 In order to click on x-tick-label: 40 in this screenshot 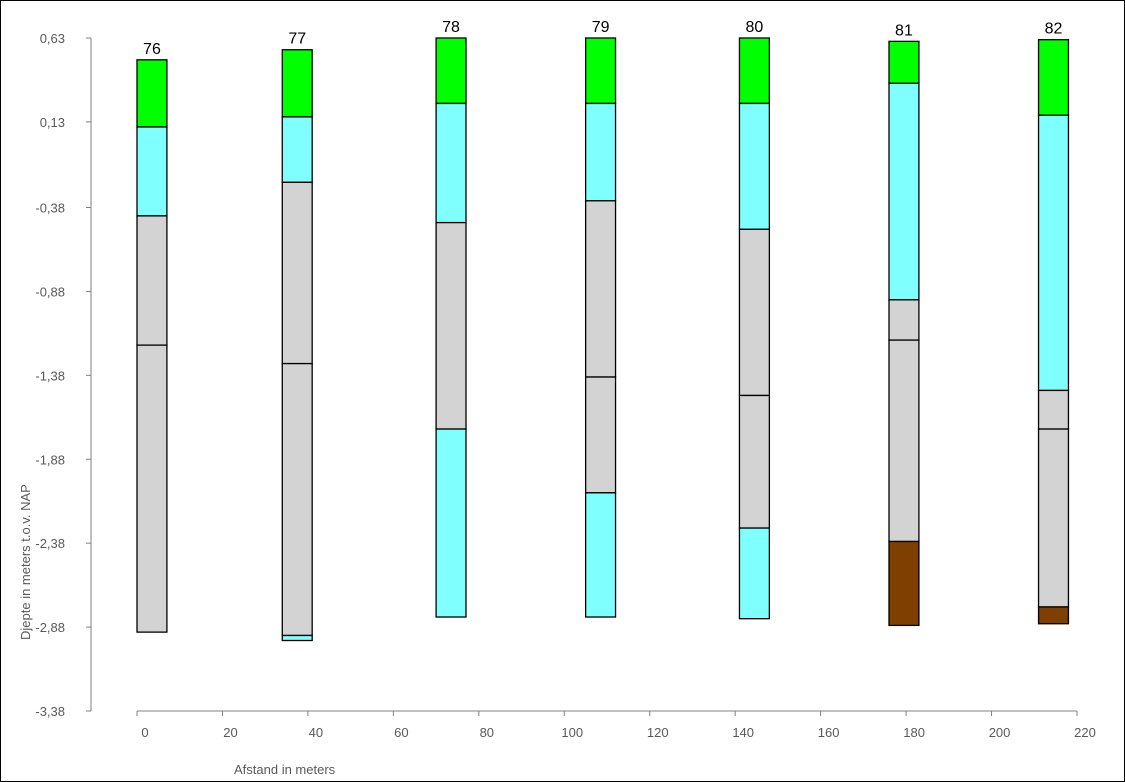, I will do `click(316, 732)`.